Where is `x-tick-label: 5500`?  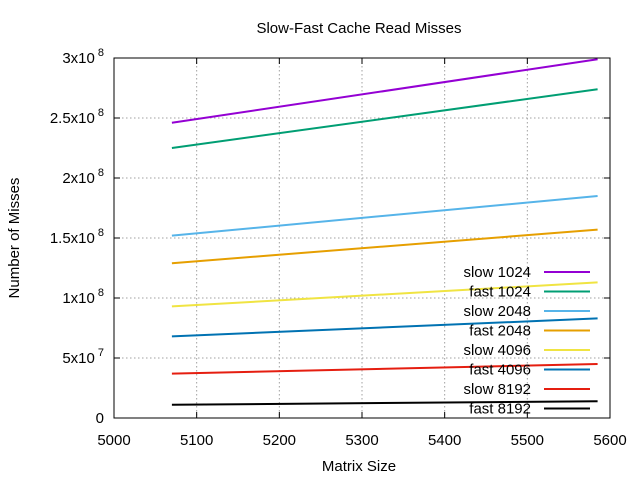
x-tick-label: 5500 is located at coordinates (527, 440).